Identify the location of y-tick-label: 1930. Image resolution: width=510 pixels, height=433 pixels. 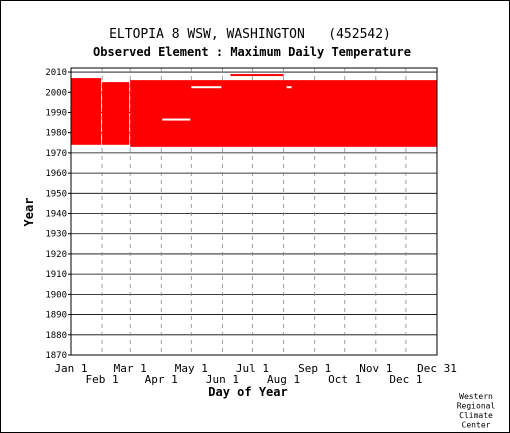
(56, 235).